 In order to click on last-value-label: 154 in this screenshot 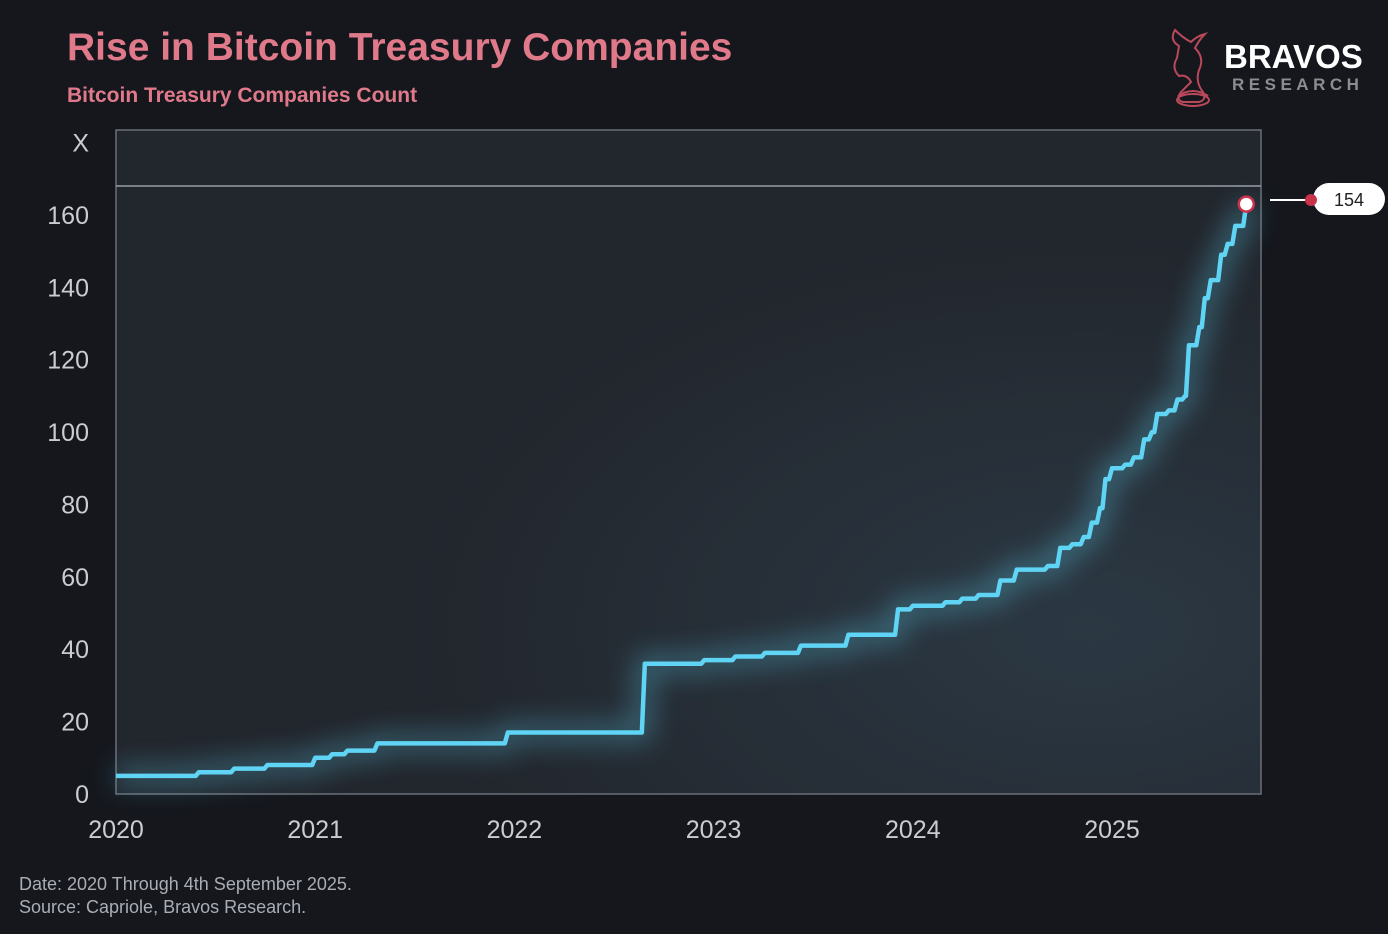, I will do `click(1349, 200)`.